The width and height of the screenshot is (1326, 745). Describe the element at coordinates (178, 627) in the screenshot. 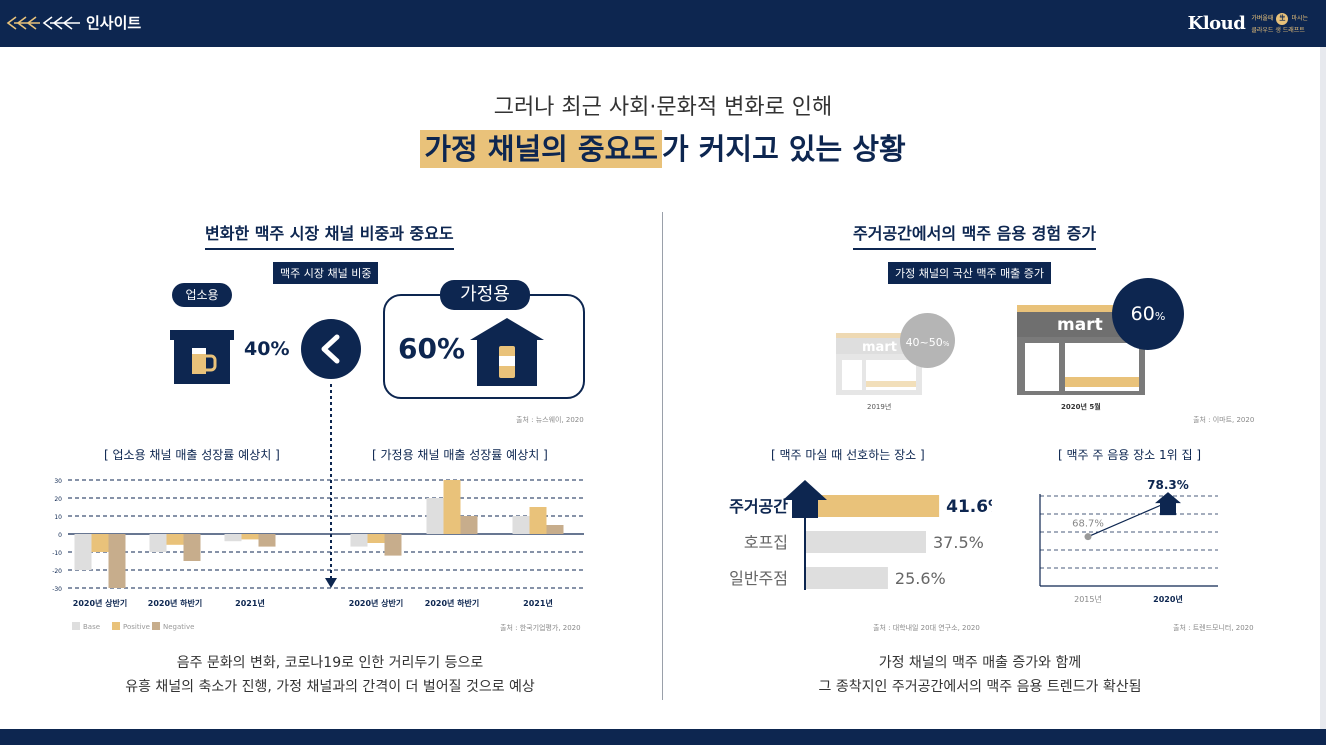

I see `legend-label: Negative` at that location.